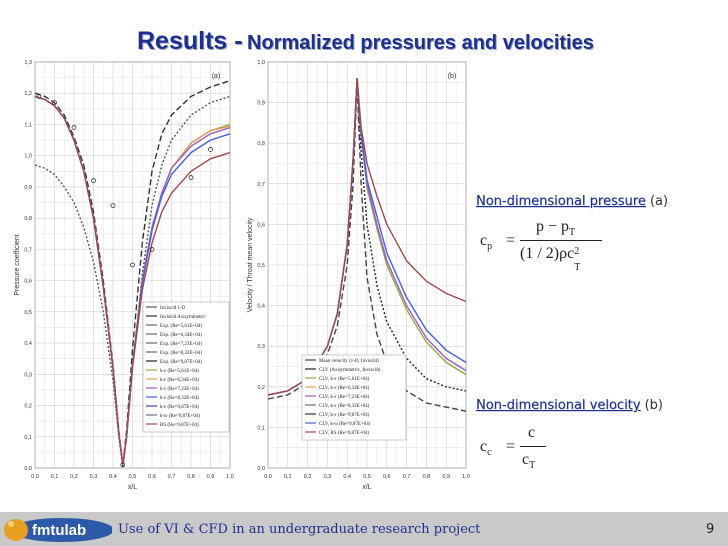 Image resolution: width=728 pixels, height=546 pixels. Describe the element at coordinates (420, 43) in the screenshot. I see `title-sub: Normalized pressures and velocities` at that location.